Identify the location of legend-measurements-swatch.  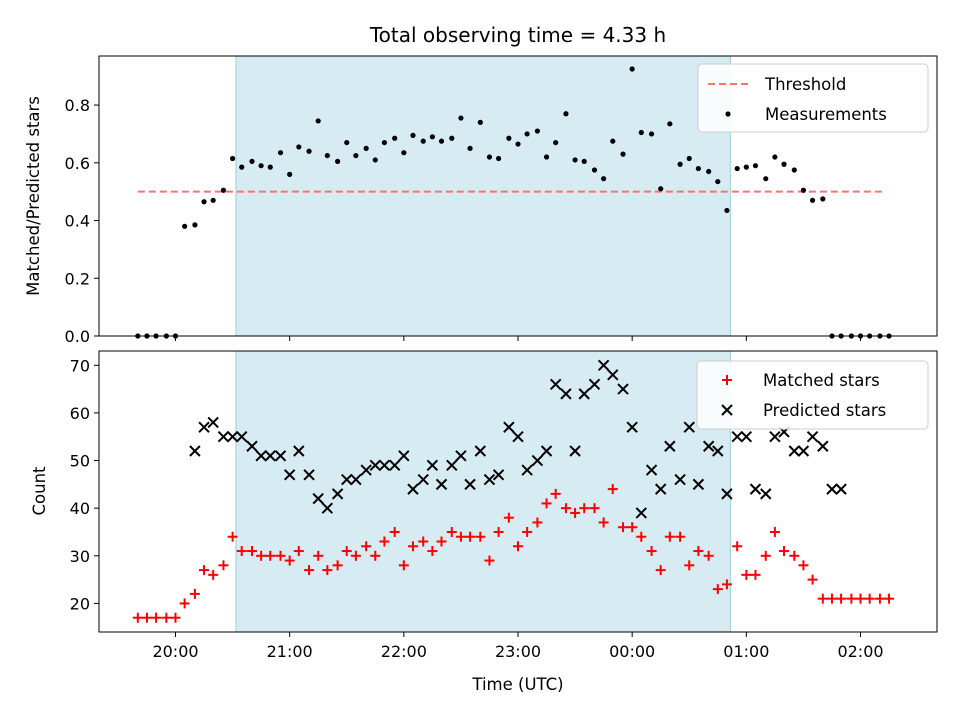
(728, 114).